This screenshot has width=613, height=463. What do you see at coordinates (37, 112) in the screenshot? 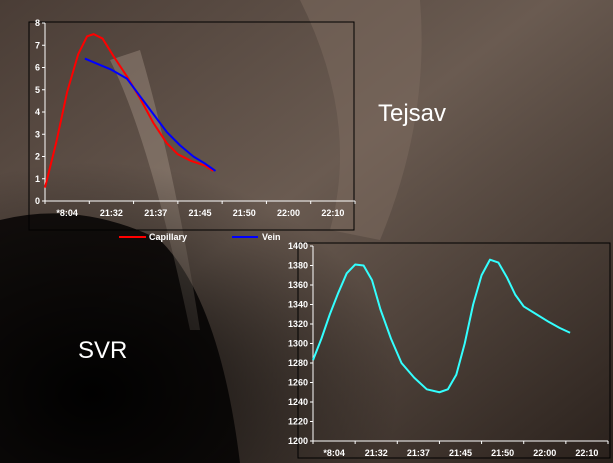
I see `chart1-y-tick-label: 4` at bounding box center [37, 112].